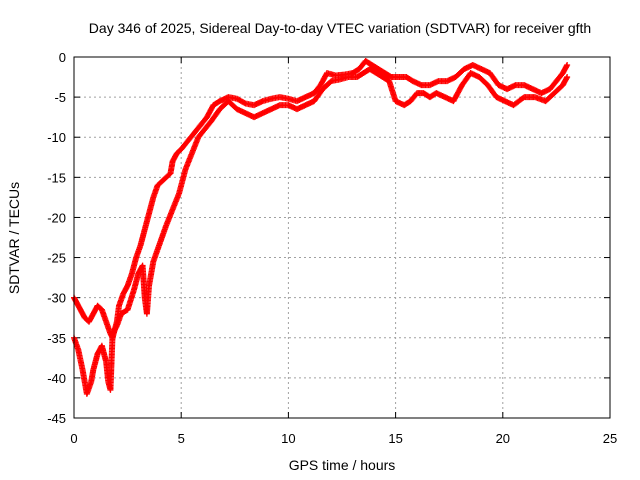 This screenshot has height=480, width=640. Describe the element at coordinates (14, 238) in the screenshot. I see `y-axis-label: SDTVAR / TECUs` at that location.